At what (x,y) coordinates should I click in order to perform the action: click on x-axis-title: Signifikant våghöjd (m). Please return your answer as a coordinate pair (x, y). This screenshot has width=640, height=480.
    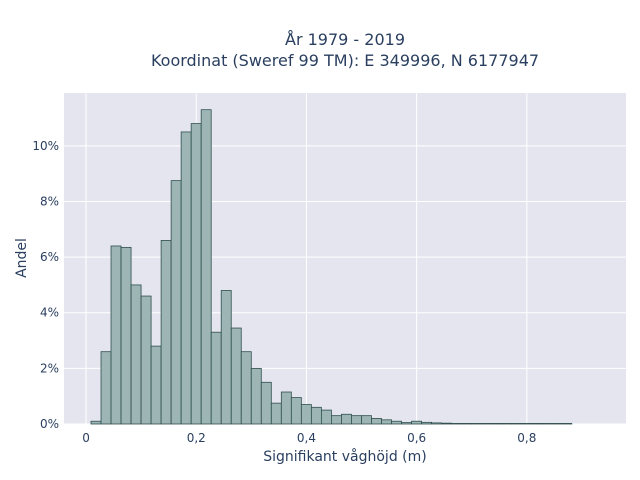
    Looking at the image, I should click on (344, 456).